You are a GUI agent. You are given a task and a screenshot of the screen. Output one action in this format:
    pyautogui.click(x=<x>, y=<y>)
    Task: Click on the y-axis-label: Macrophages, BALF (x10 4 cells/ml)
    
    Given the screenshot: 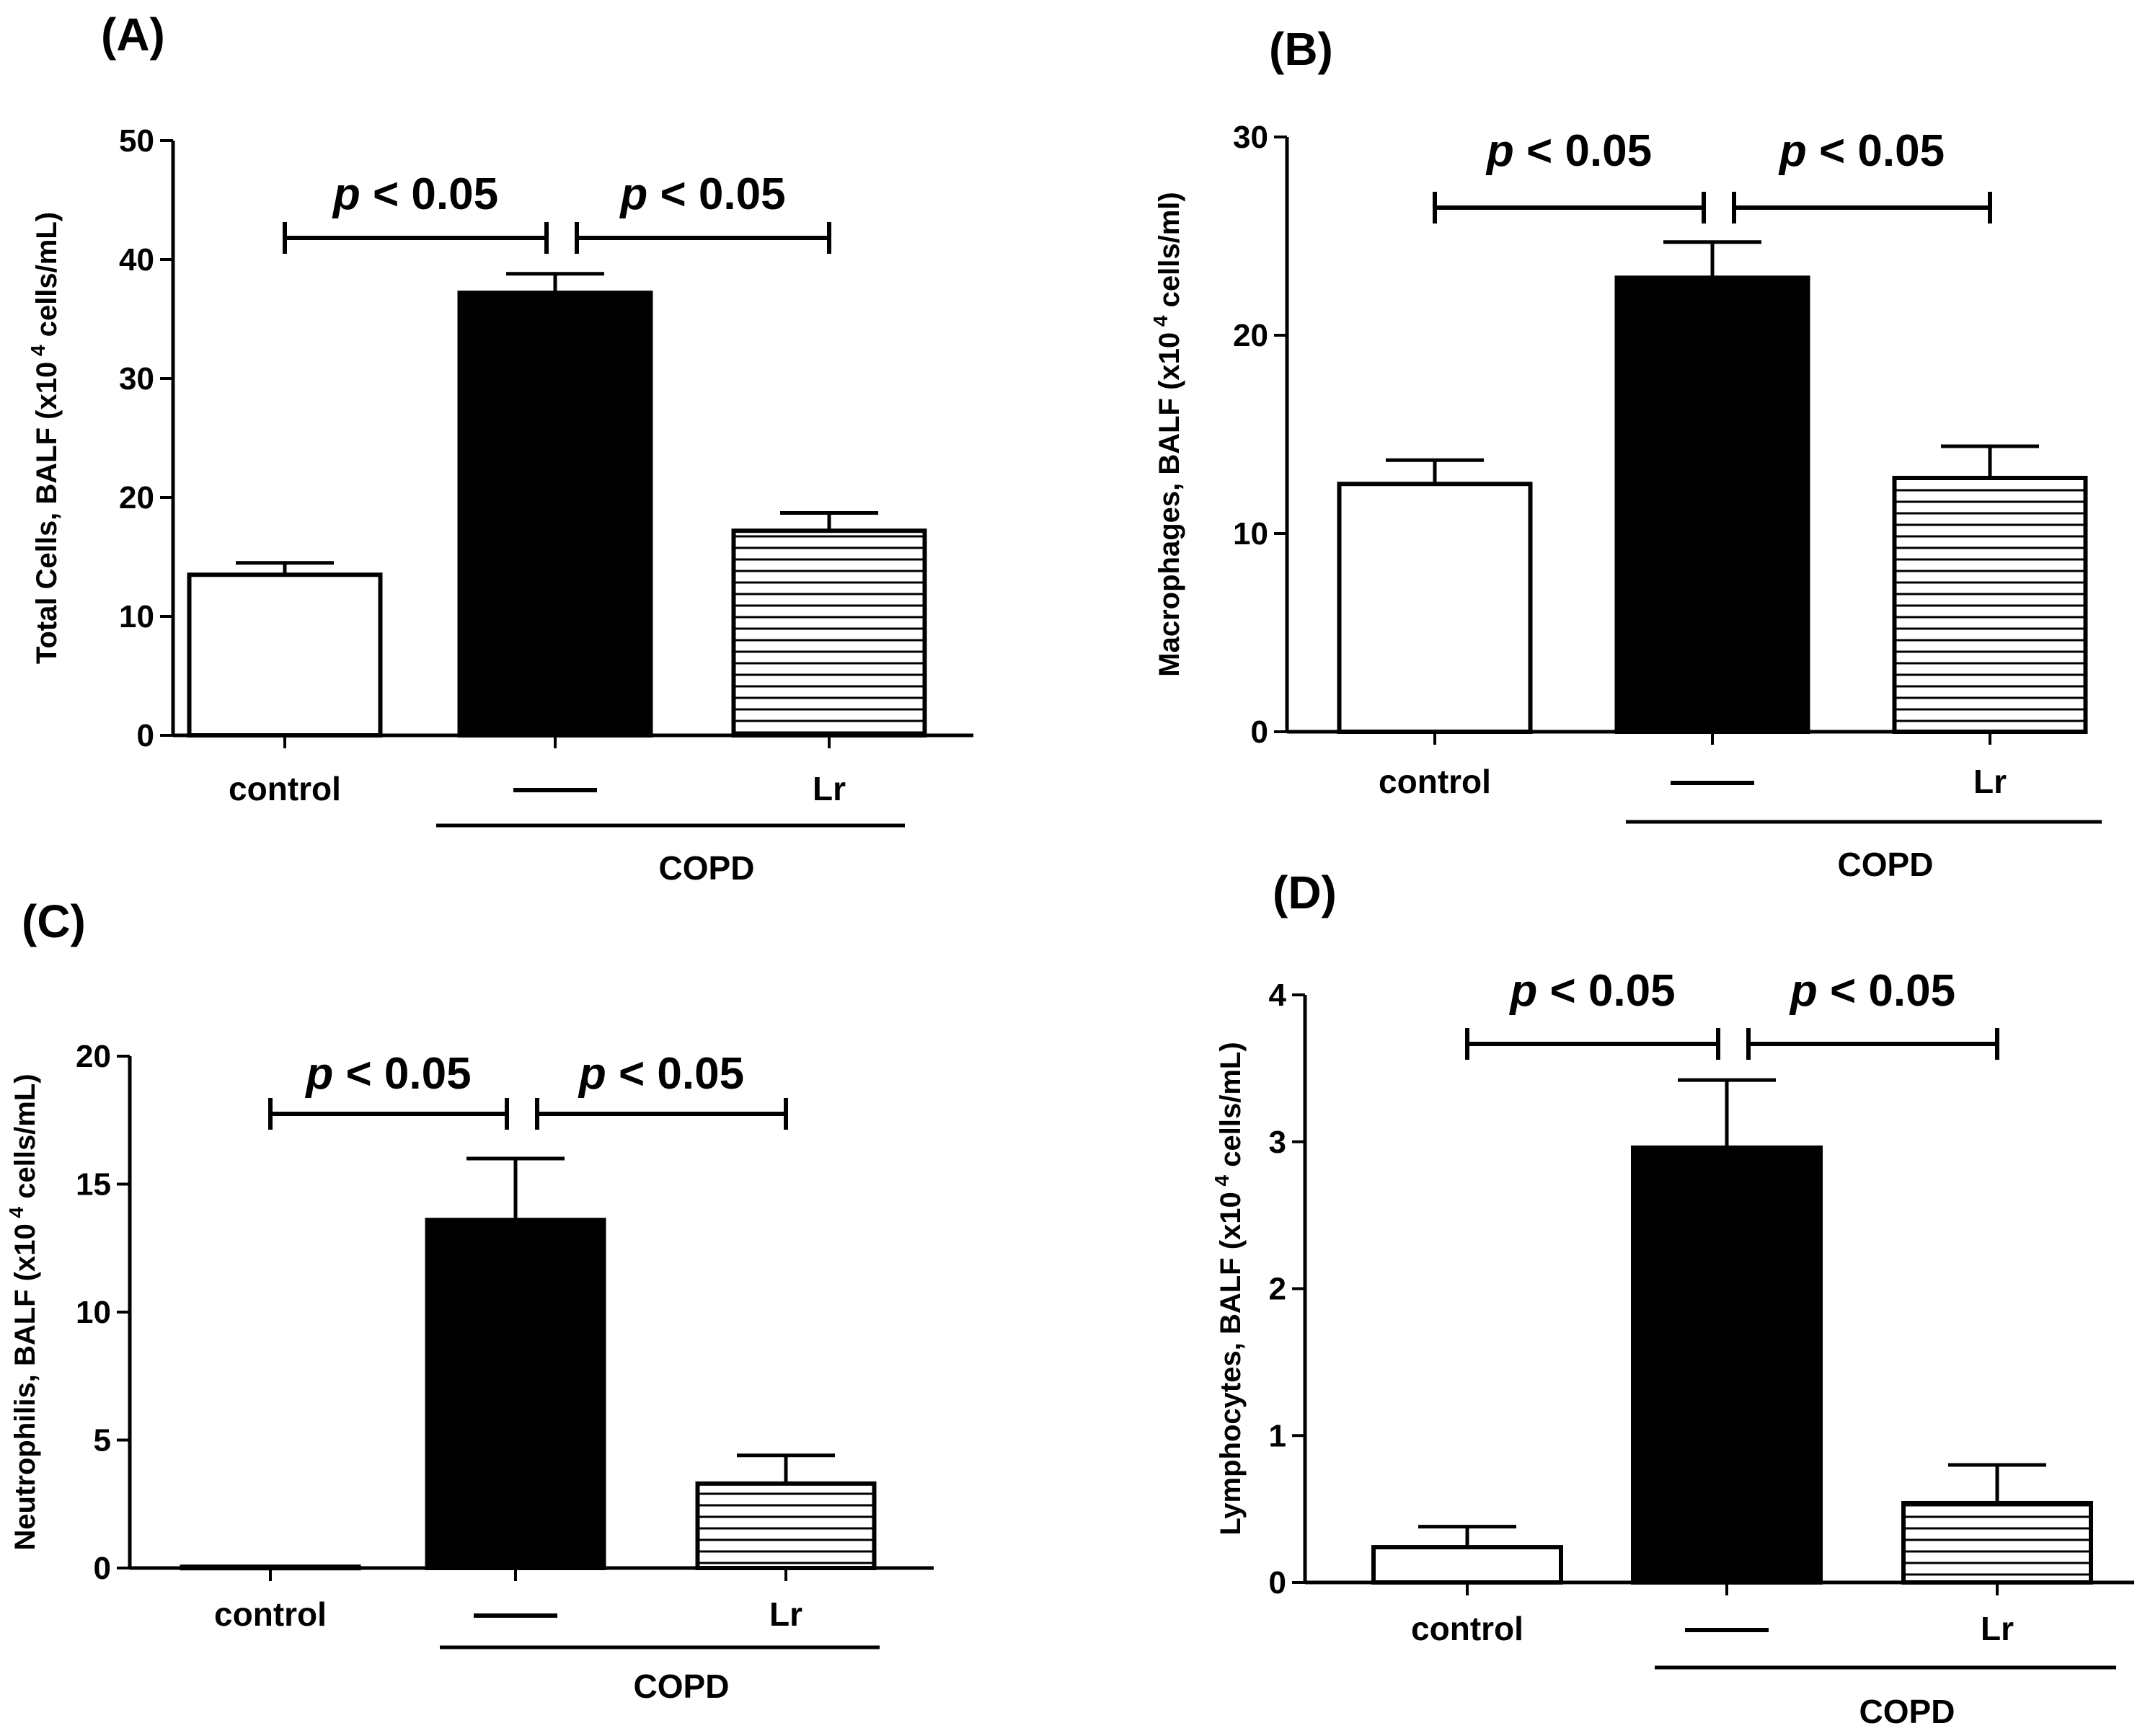 What is the action you would take?
    pyautogui.click(x=1167, y=434)
    